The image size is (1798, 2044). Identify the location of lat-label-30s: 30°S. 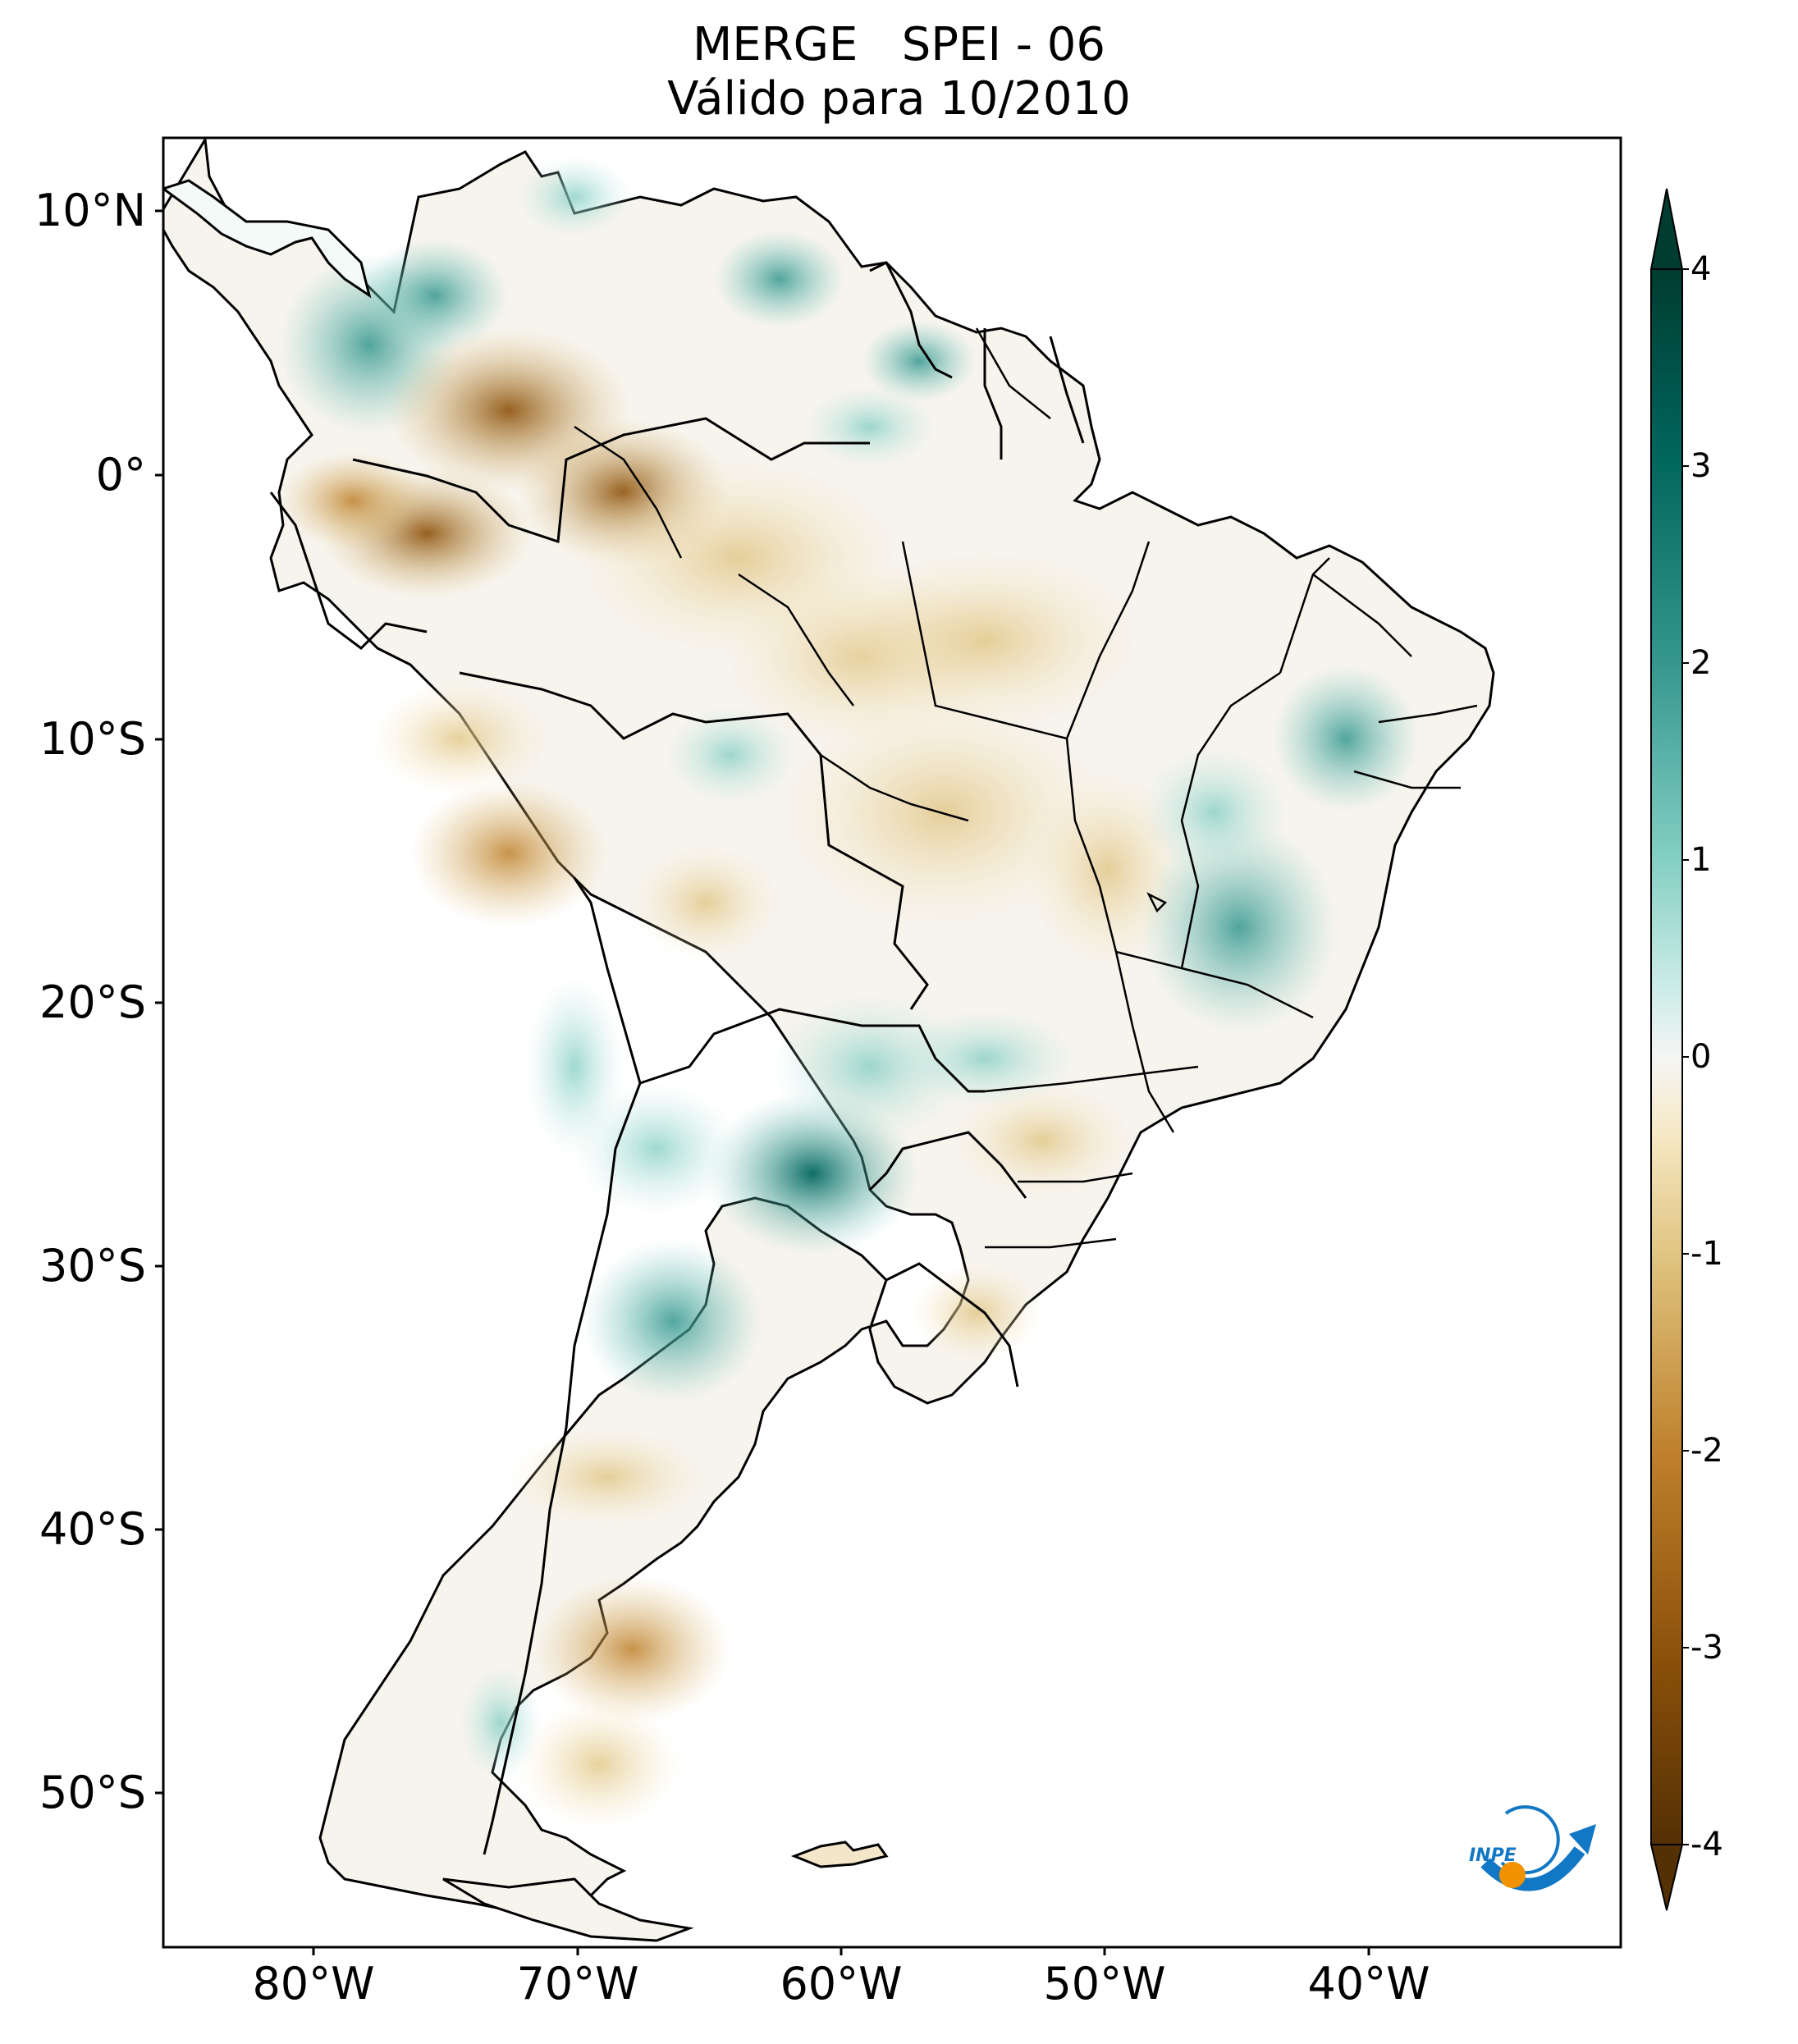
(92, 1266).